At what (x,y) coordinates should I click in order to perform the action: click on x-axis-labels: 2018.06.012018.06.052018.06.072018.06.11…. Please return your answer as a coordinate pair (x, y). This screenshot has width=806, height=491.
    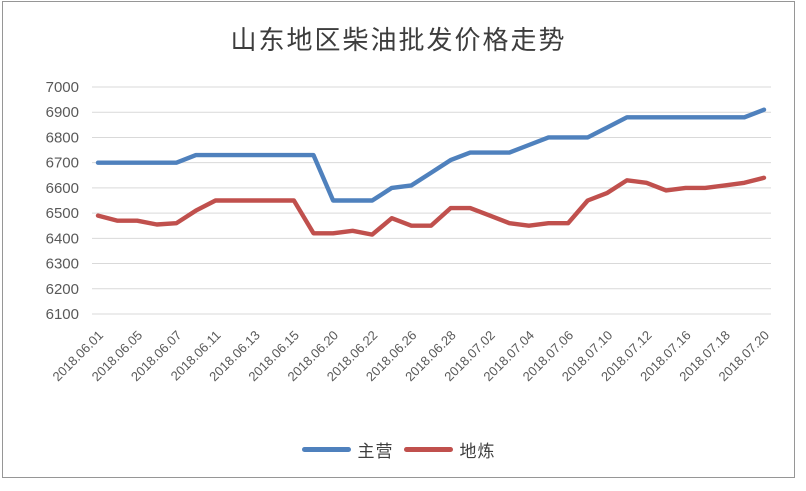
    Looking at the image, I should click on (410, 356).